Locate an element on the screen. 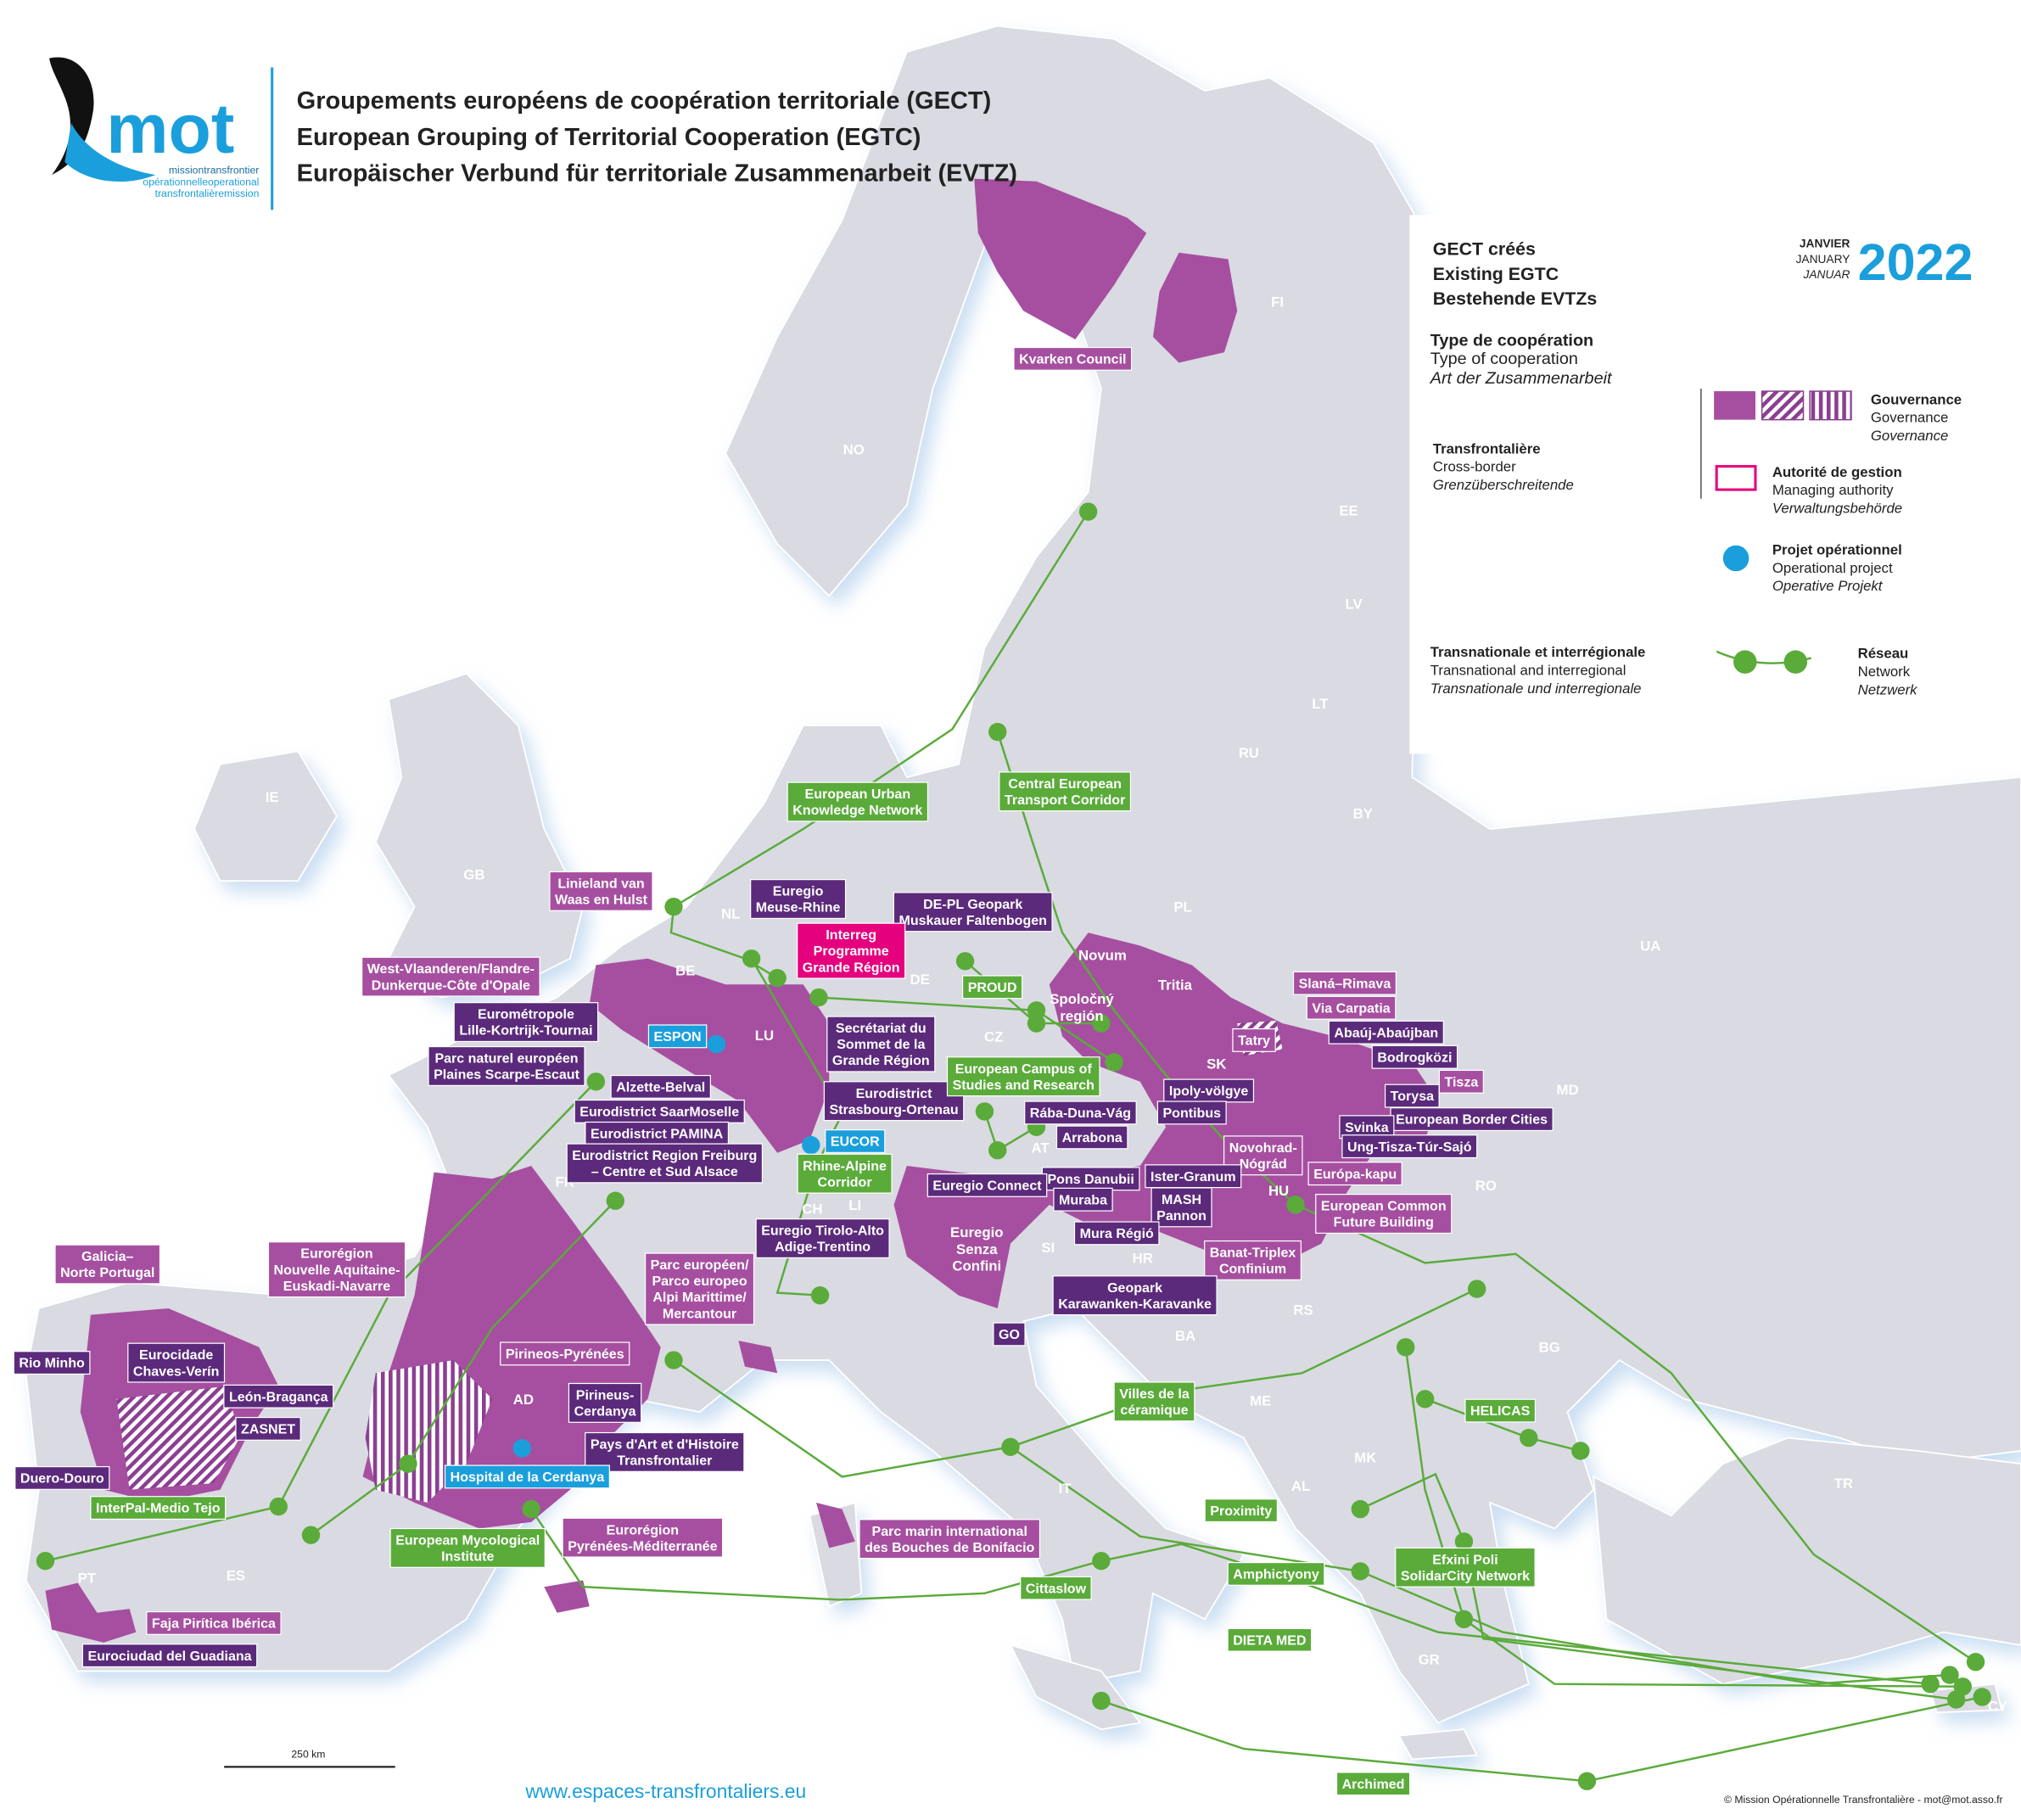  label-text: Eurociudad del Guadiana is located at coordinates (169, 1657).